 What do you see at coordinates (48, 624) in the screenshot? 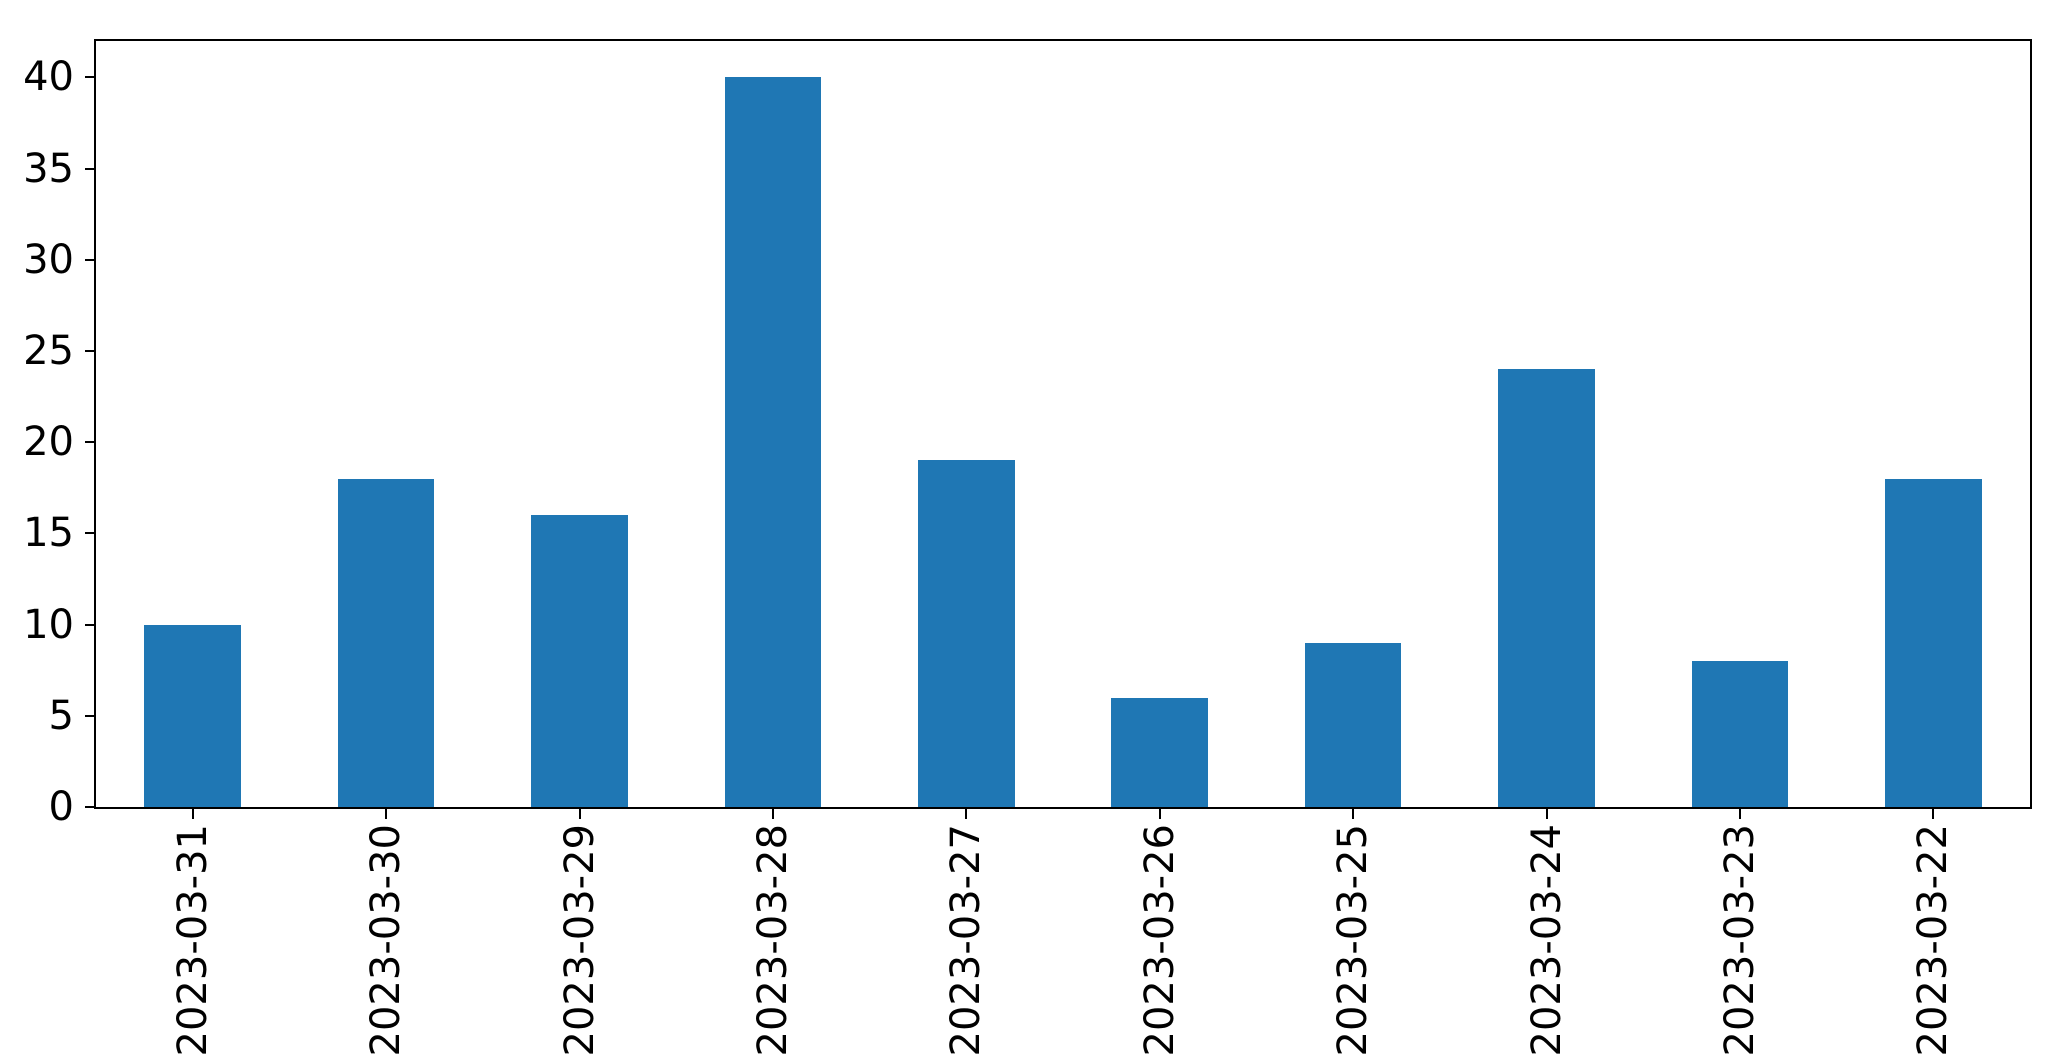
I see `y-tick-label-10: 10` at bounding box center [48, 624].